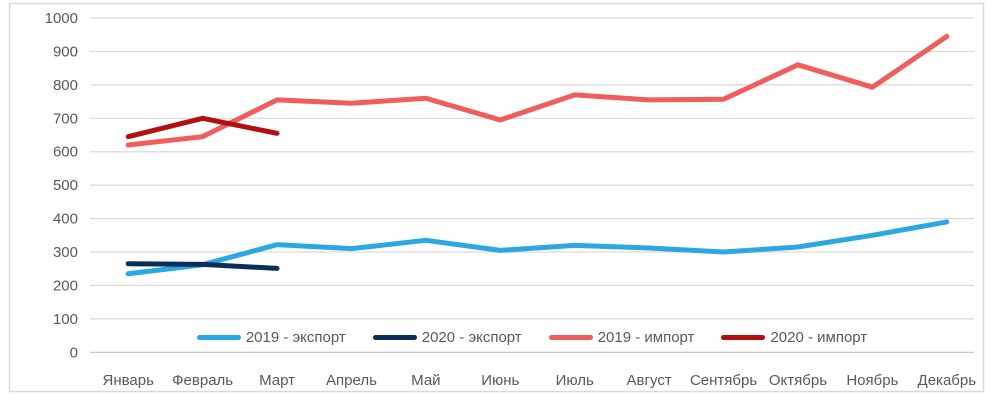 The image size is (992, 402). Describe the element at coordinates (723, 380) in the screenshot. I see `x-tick-label: Сентябрь` at that location.